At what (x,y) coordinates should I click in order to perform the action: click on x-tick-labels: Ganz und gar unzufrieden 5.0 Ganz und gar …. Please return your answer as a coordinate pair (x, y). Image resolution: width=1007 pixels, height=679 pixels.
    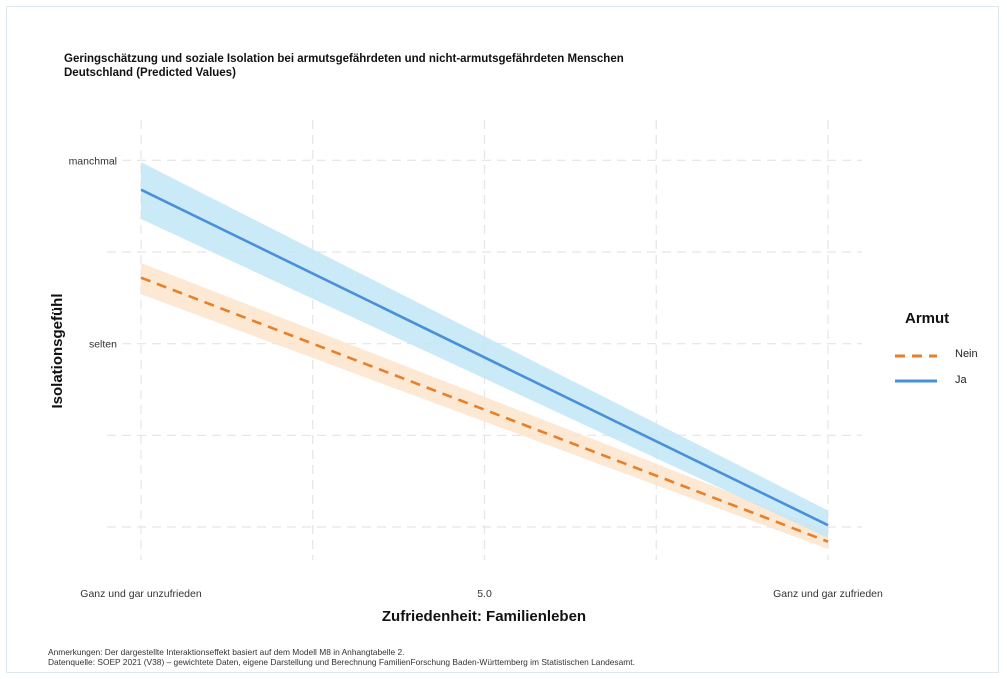
    Looking at the image, I should click on (481, 594).